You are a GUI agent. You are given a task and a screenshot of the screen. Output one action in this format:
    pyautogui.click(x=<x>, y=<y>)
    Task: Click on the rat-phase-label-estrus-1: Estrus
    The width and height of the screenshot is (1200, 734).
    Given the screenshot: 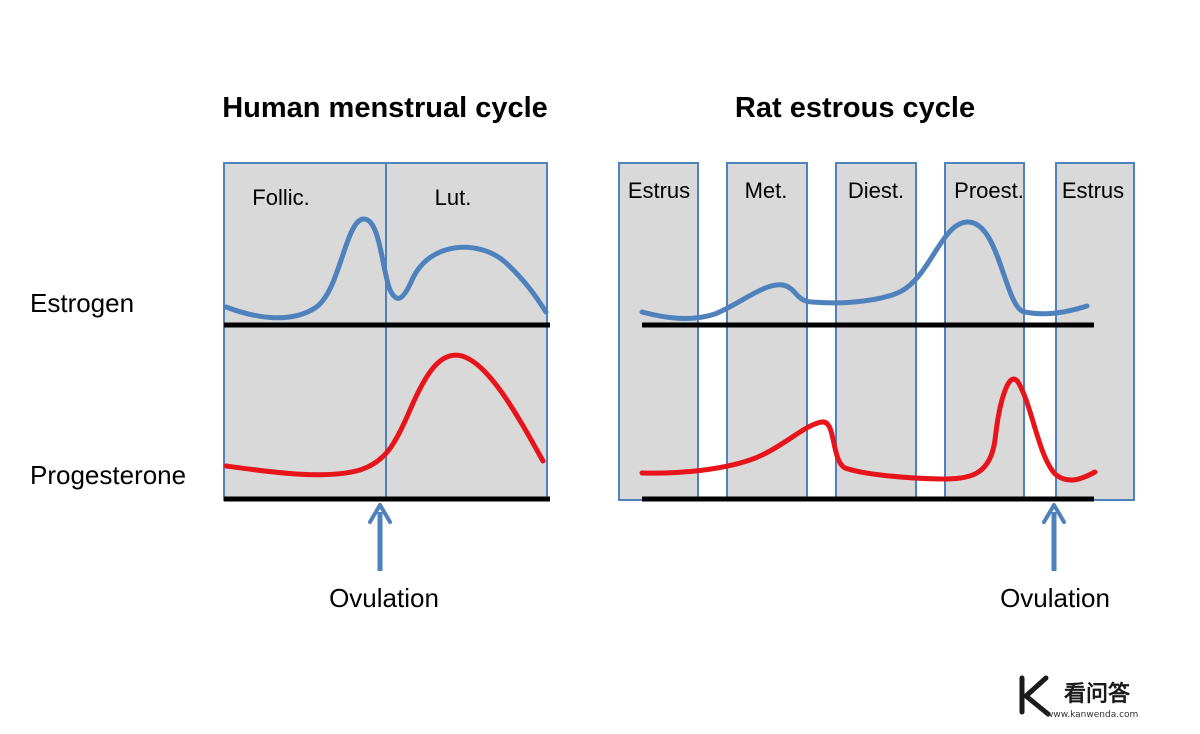 What is the action you would take?
    pyautogui.click(x=659, y=190)
    